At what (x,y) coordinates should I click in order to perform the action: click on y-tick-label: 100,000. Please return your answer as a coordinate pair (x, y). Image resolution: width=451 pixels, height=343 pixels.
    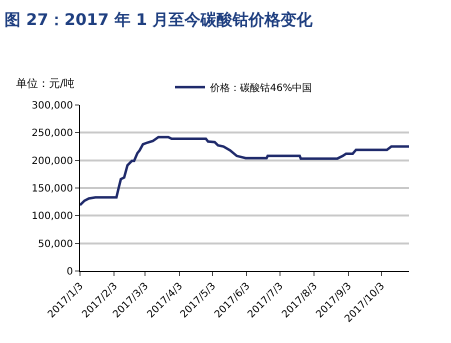
    Looking at the image, I should click on (52, 216).